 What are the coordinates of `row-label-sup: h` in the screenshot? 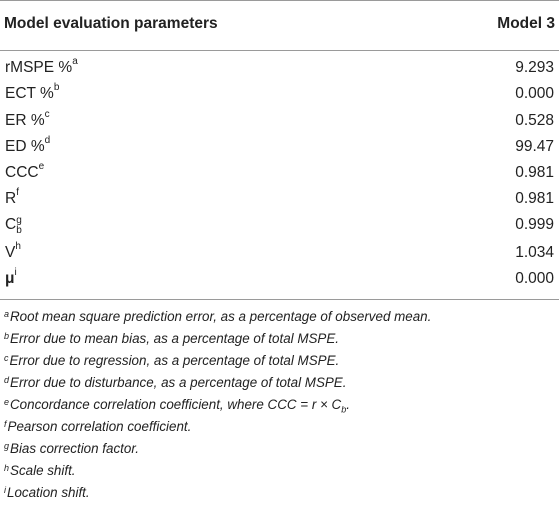 It's located at (18, 246).